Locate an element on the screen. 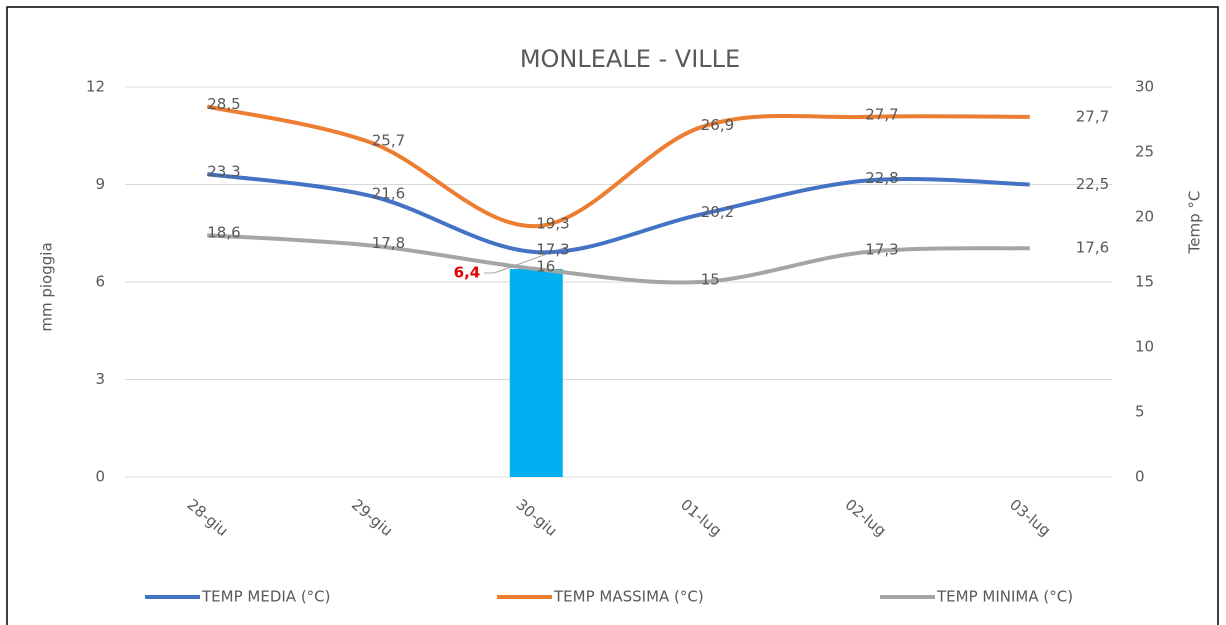 This screenshot has height=625, width=1226. data-label: 28,5 is located at coordinates (223, 104).